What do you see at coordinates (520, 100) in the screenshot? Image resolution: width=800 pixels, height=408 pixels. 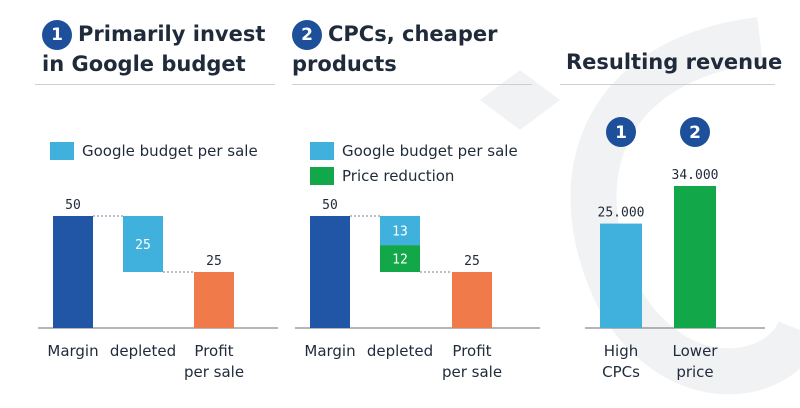 I see `background-diamond-shape` at bounding box center [520, 100].